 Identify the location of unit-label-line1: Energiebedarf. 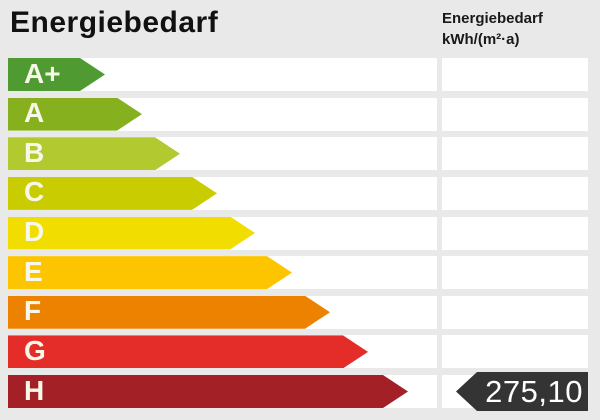
(492, 18).